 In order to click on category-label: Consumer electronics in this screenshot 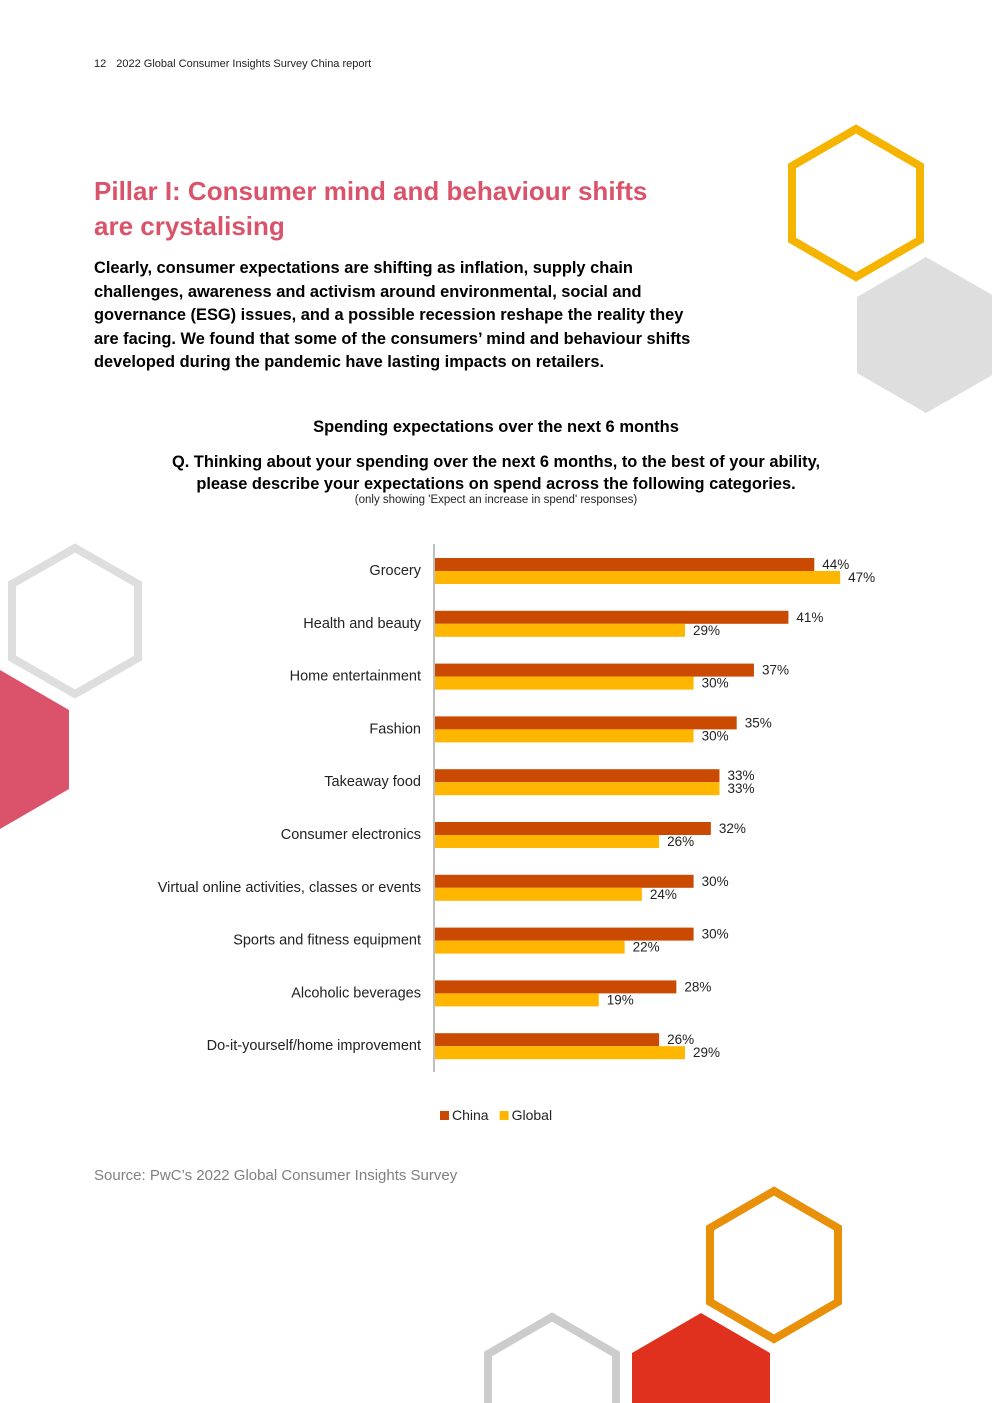, I will do `click(351, 835)`.